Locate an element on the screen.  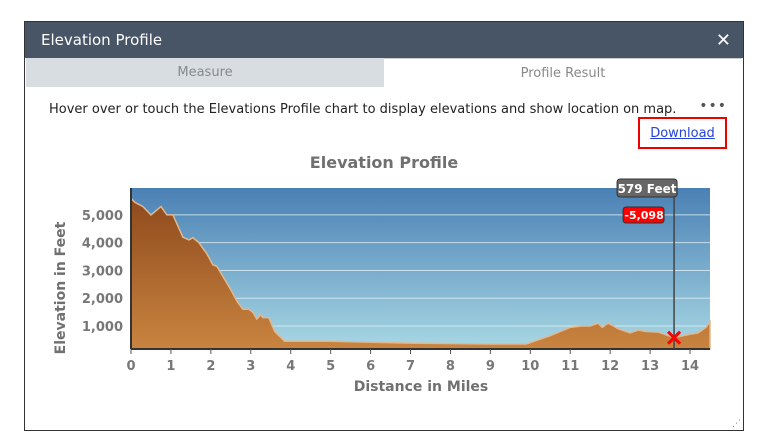
elevation-tooltip: 579 Feet is located at coordinates (647, 189).